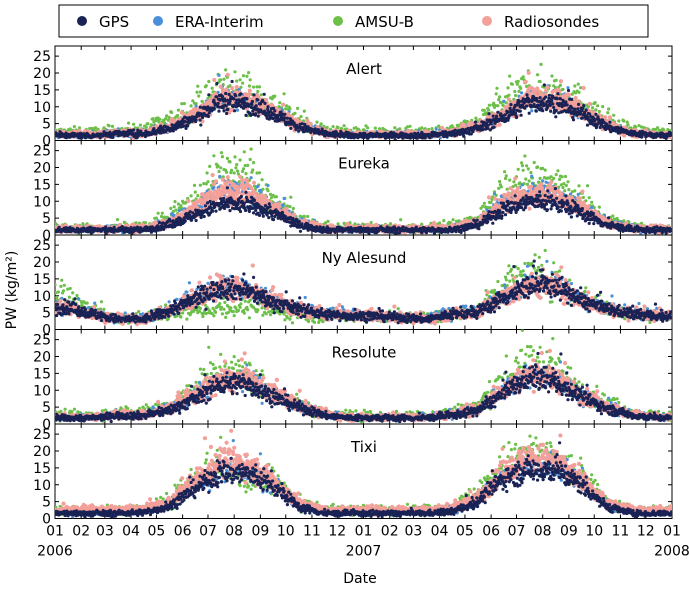 The image size is (689, 590). What do you see at coordinates (42, 91) in the screenshot?
I see `ytick-label: 15` at bounding box center [42, 91].